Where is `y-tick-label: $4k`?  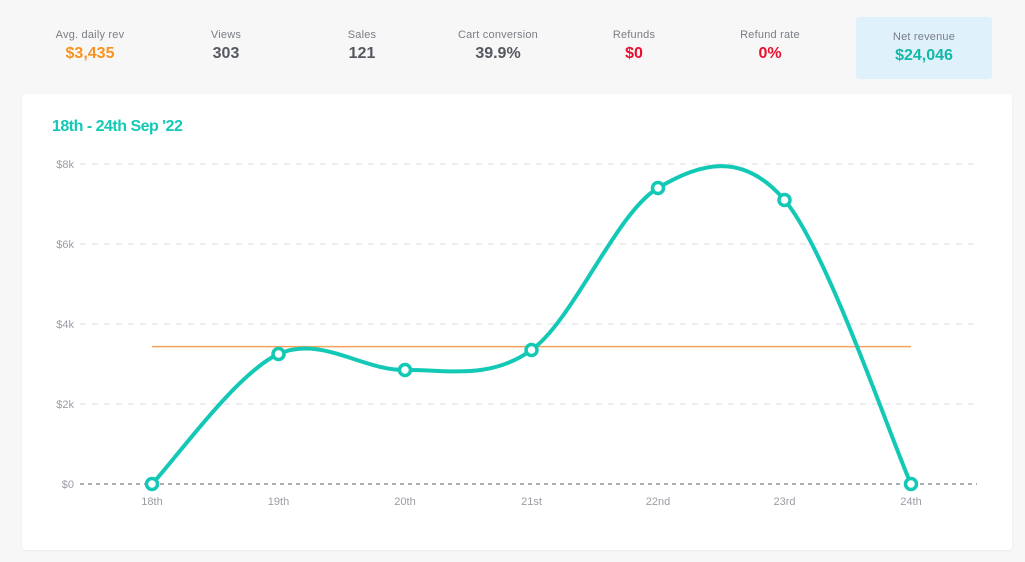
y-tick-label: $4k is located at coordinates (65, 325).